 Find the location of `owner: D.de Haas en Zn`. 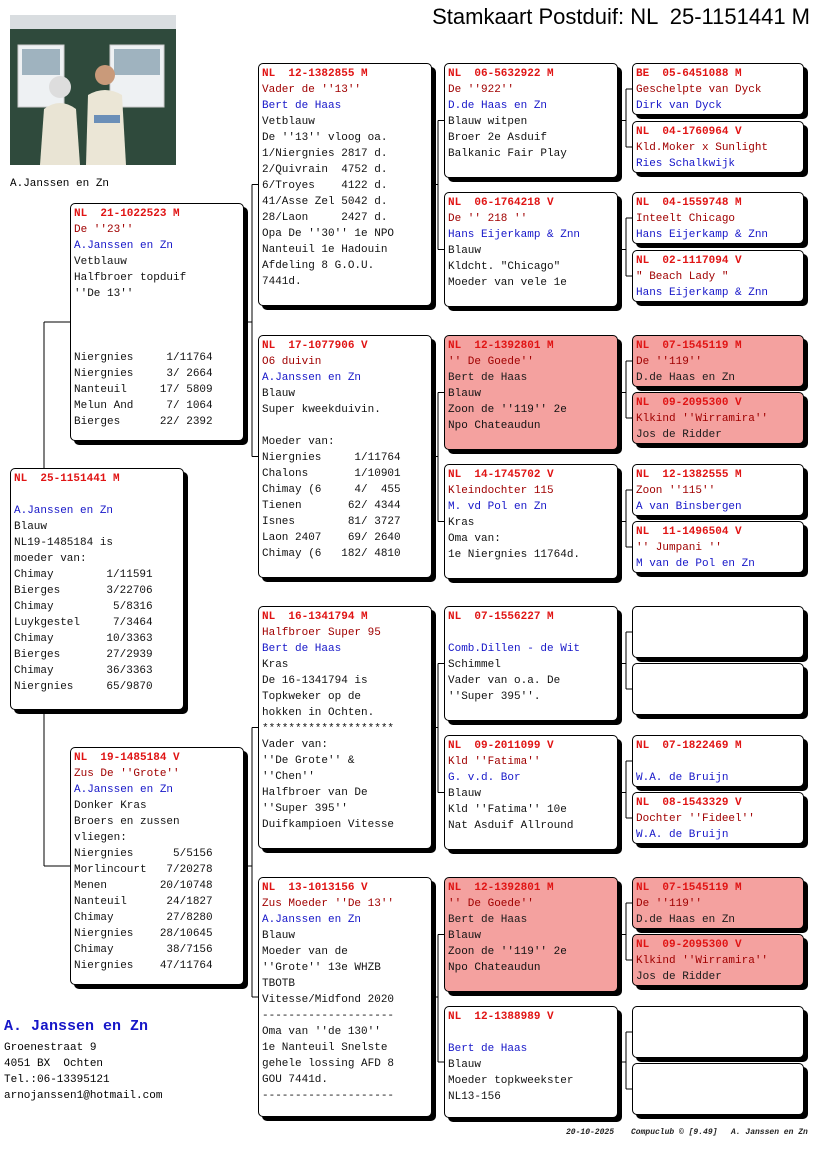

owner: D.de Haas en Zn is located at coordinates (498, 106).